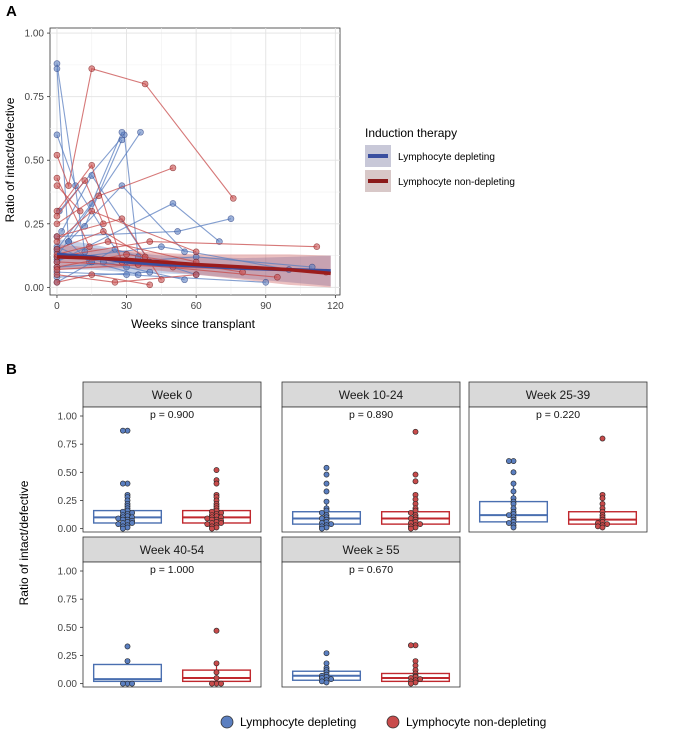 The width and height of the screenshot is (700, 736). Describe the element at coordinates (456, 182) in the screenshot. I see `legend-label-nondepleting: Lymphocyte non-depleting` at that location.